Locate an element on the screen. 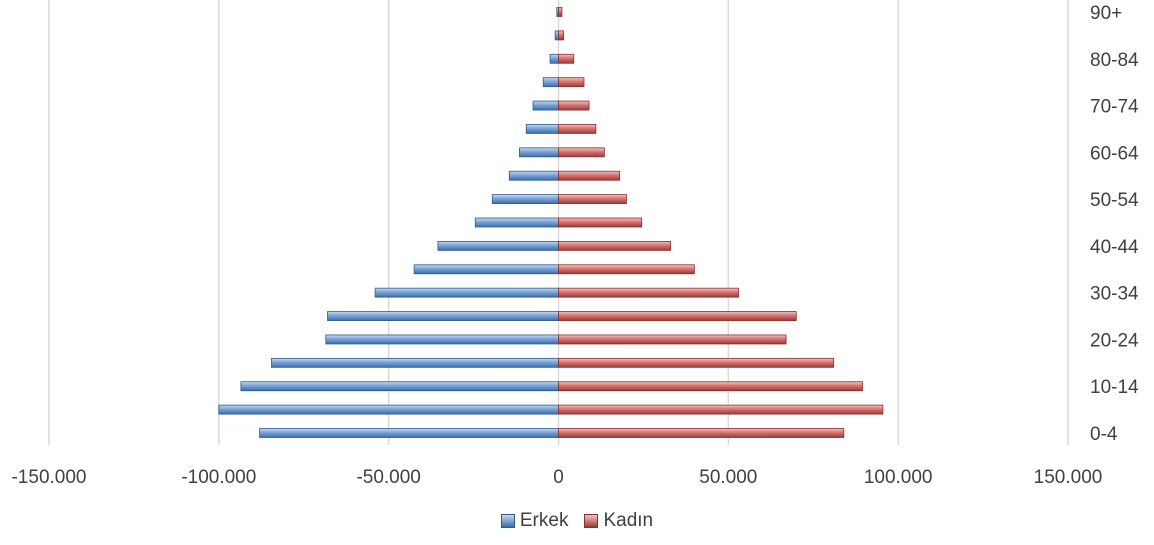  x-tick-label: 150.000 is located at coordinates (1068, 477).